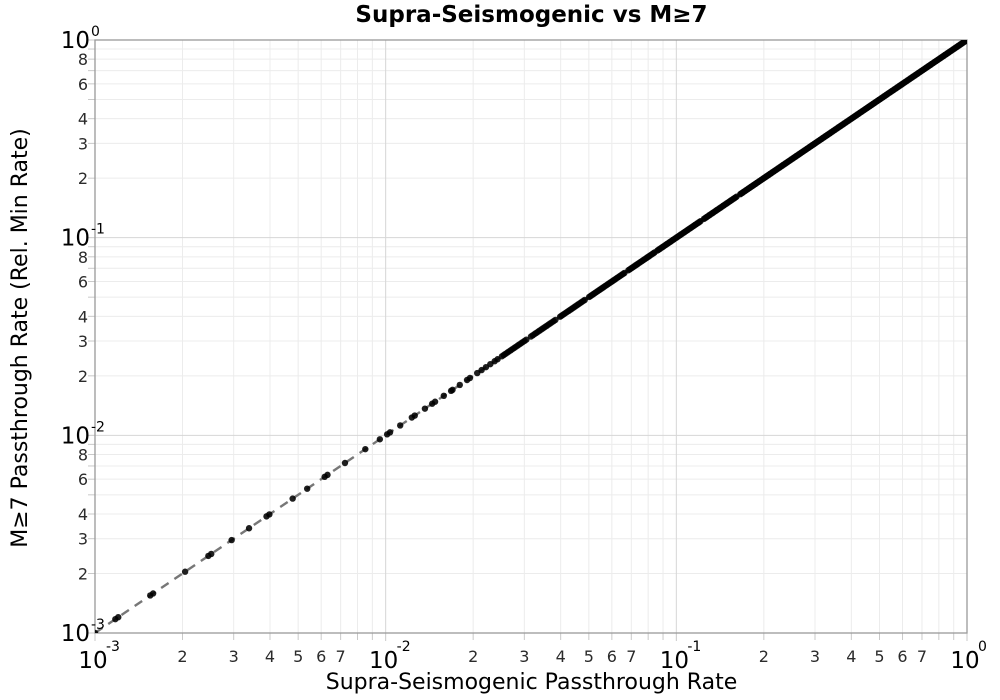  What do you see at coordinates (404, 647) in the screenshot?
I see `x-major-tick-exponent: -2` at bounding box center [404, 647].